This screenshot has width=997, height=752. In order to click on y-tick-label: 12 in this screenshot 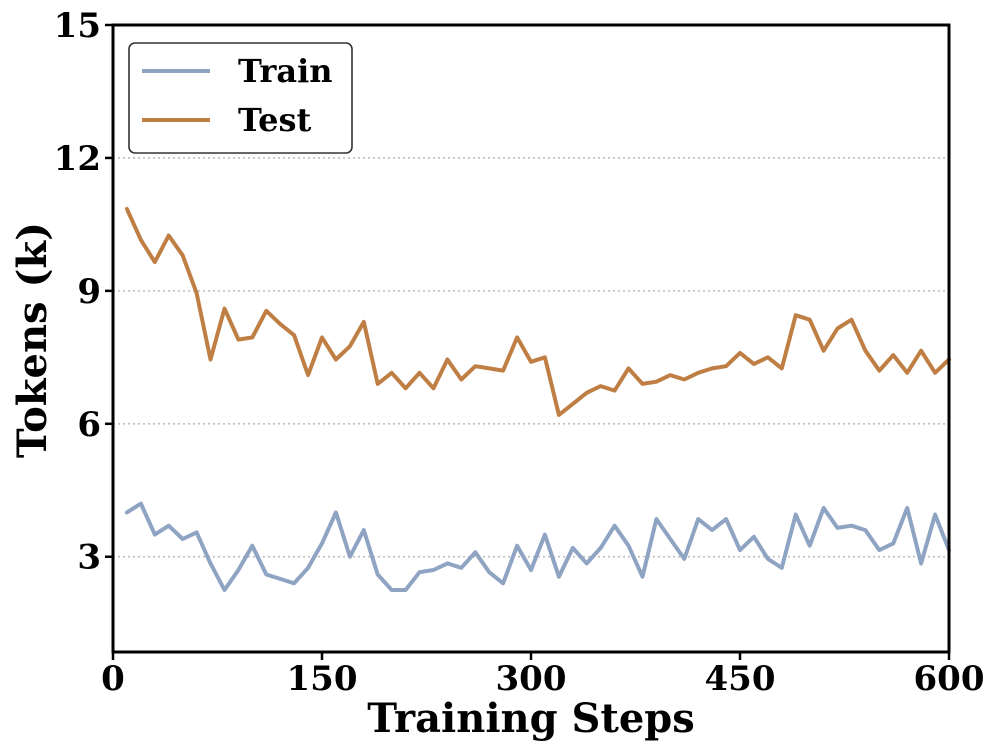, I will do `click(77, 159)`.